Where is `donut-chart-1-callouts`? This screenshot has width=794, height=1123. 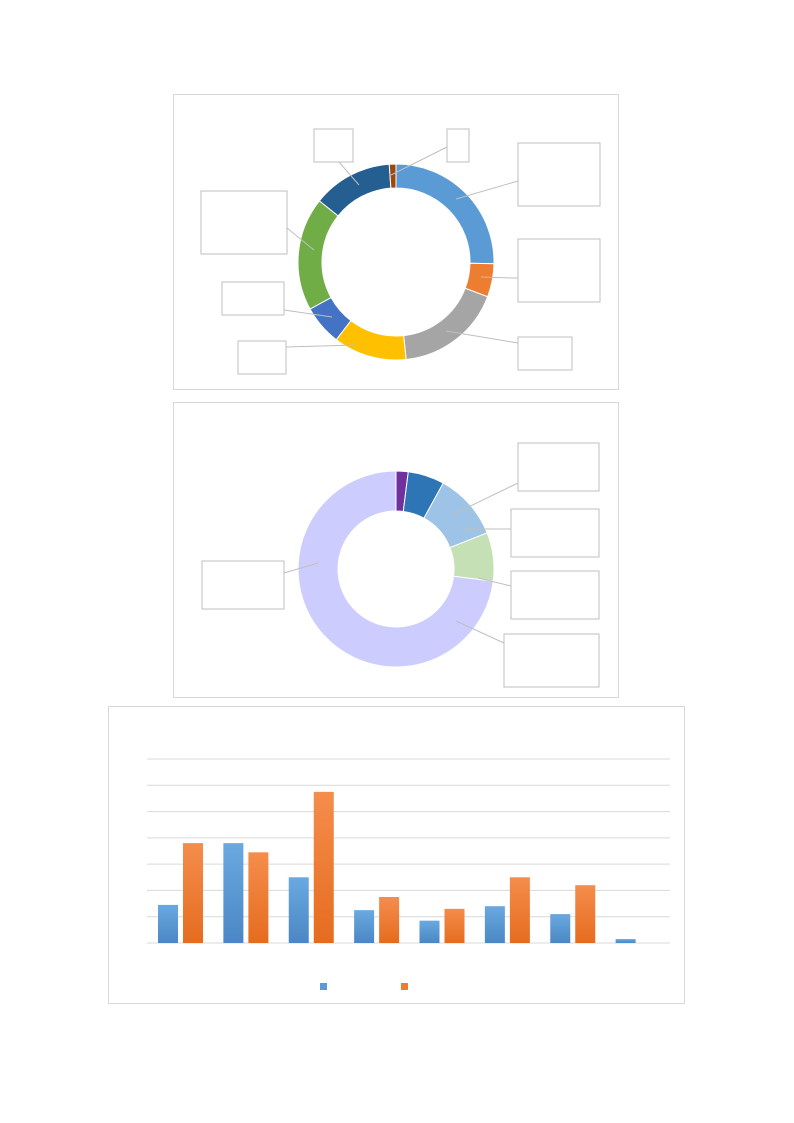 donut-chart-1-callouts is located at coordinates (400, 251).